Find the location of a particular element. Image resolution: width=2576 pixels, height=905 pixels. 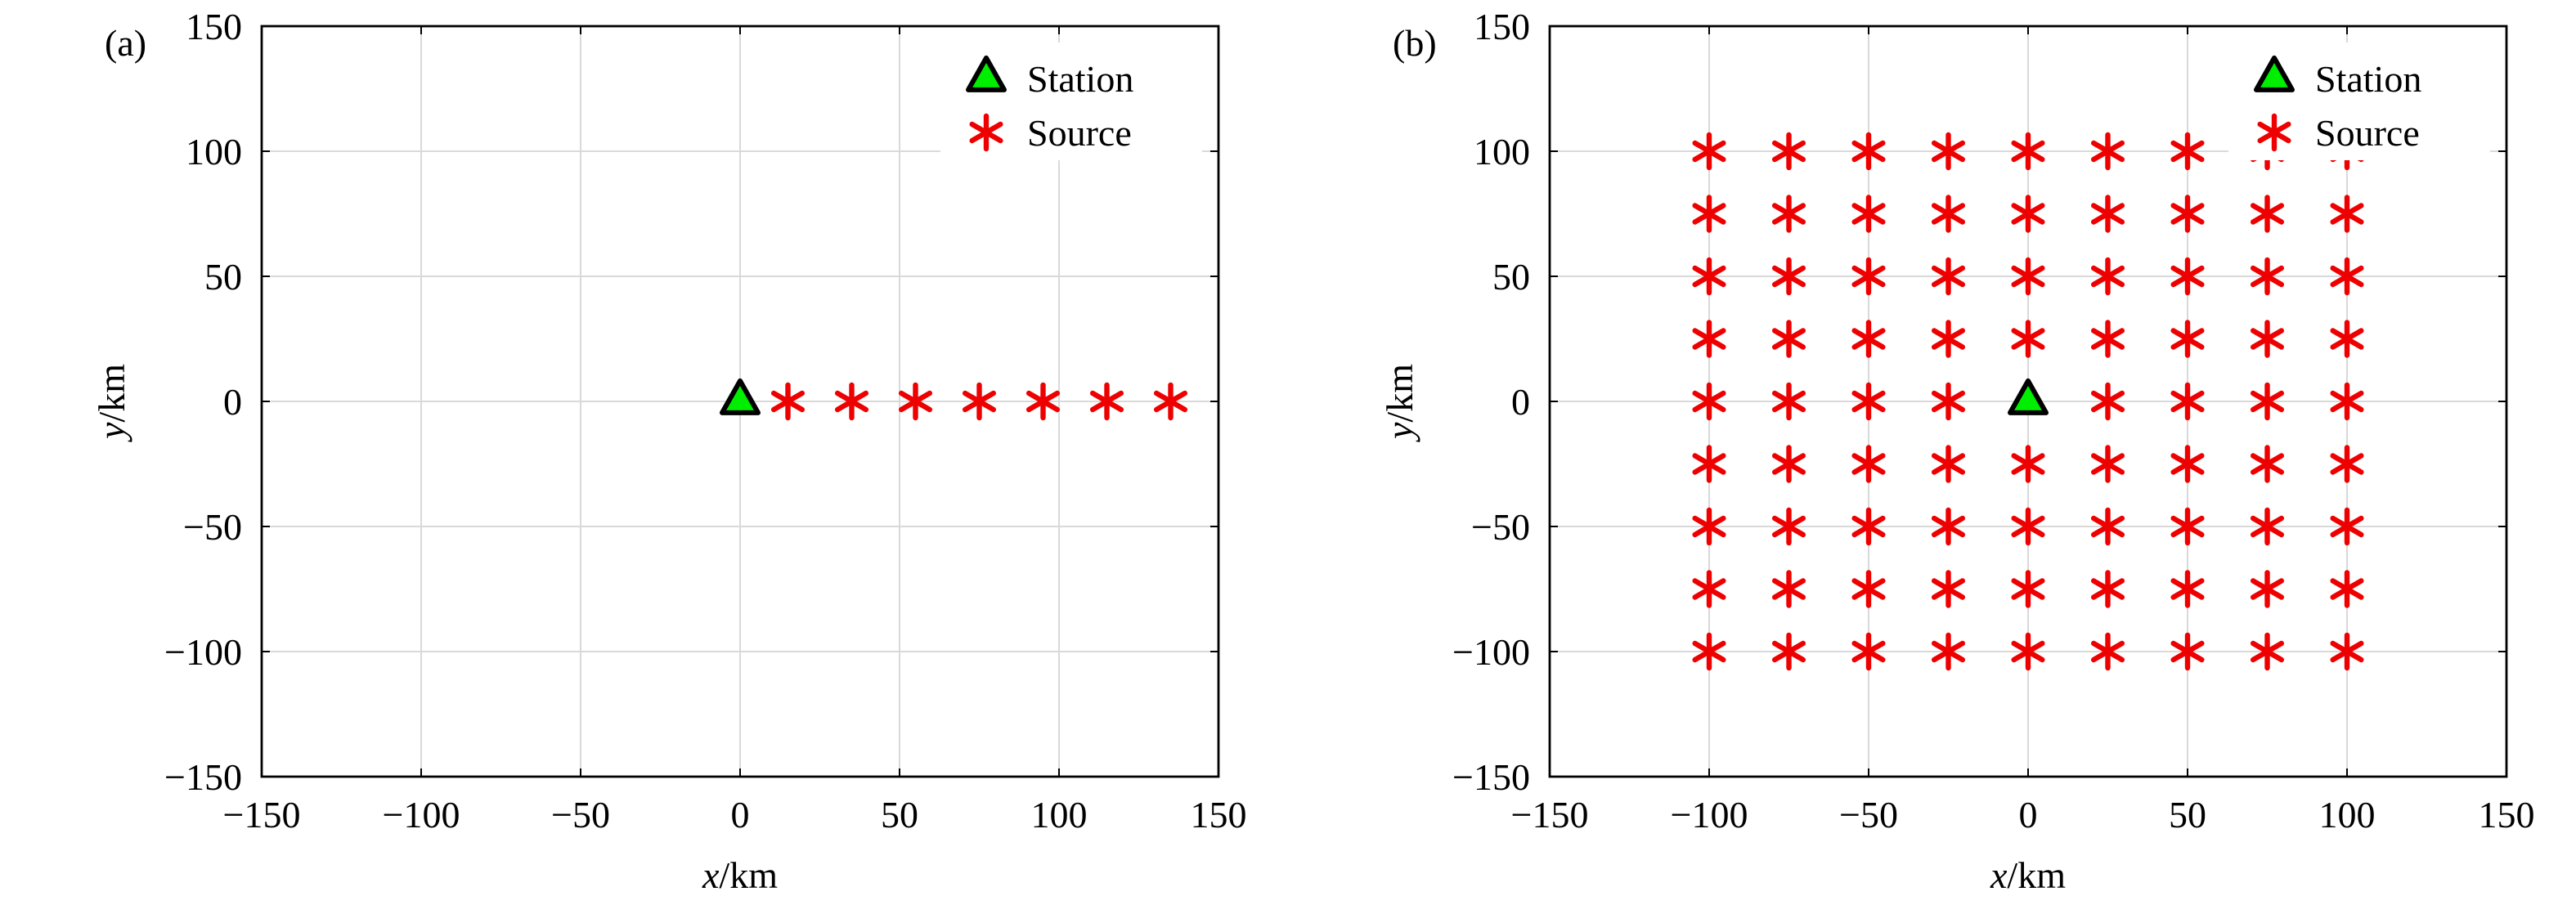

x-tick-label: −50 is located at coordinates (1869, 815).